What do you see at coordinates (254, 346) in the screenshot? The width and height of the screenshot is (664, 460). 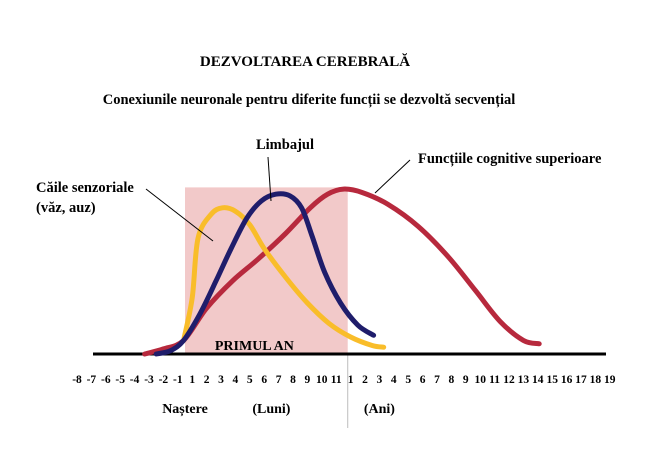 I see `first-year-label: PRIMUL AN` at bounding box center [254, 346].